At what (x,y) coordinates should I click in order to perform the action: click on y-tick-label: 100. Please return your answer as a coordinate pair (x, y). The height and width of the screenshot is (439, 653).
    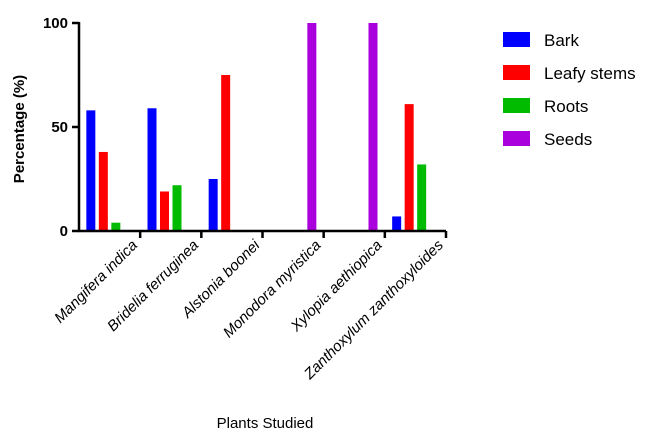
    Looking at the image, I should click on (55, 23).